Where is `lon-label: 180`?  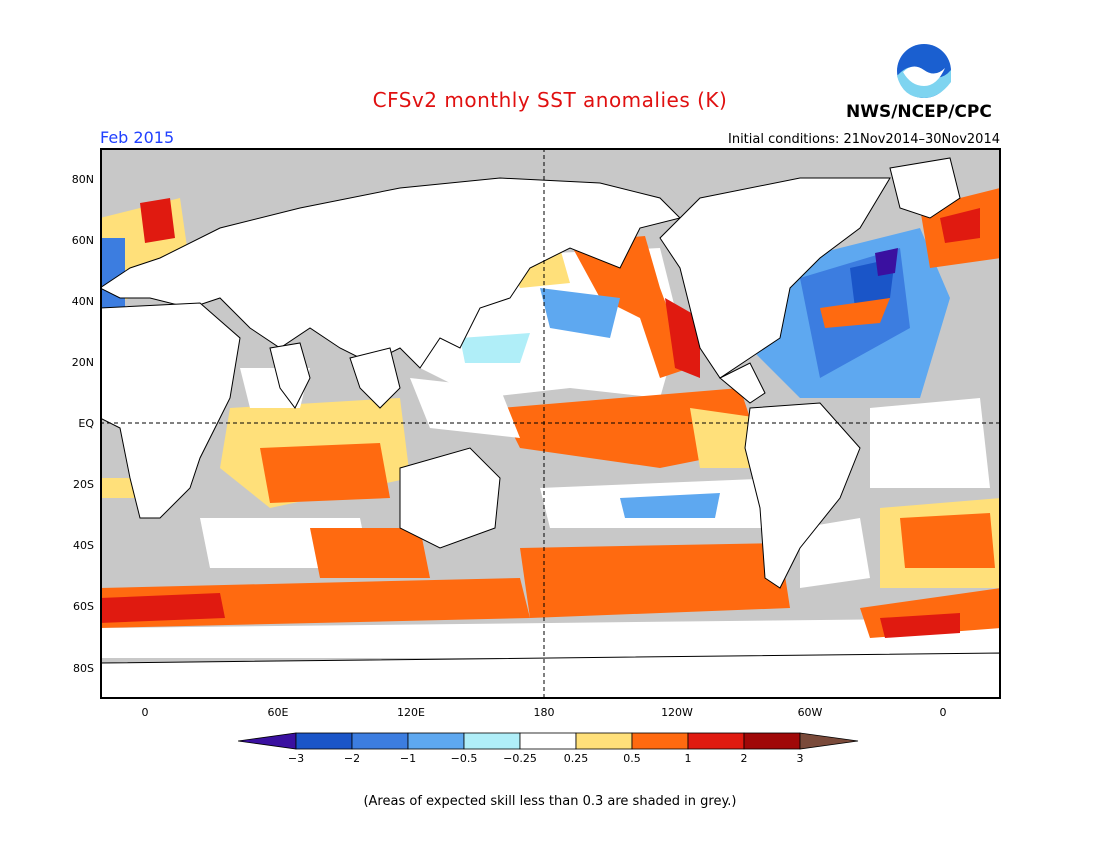
lon-label: 180 is located at coordinates (544, 712).